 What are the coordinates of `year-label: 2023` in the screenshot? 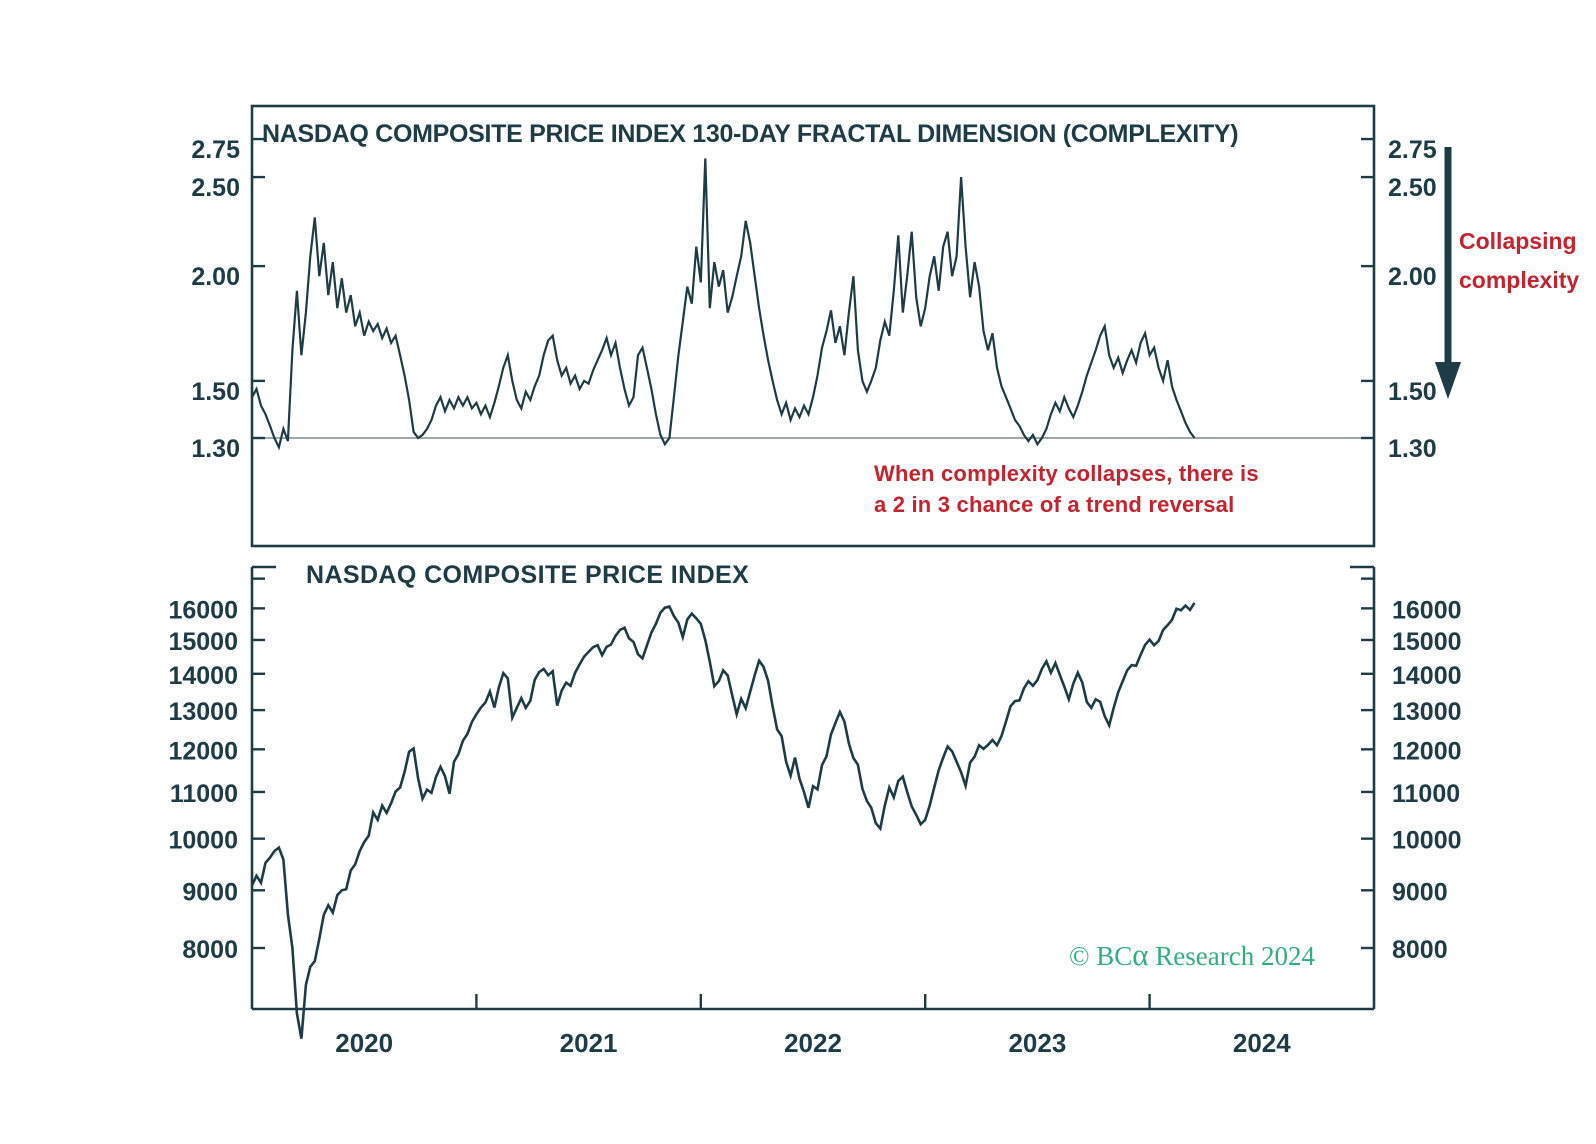 It's located at (1037, 1043).